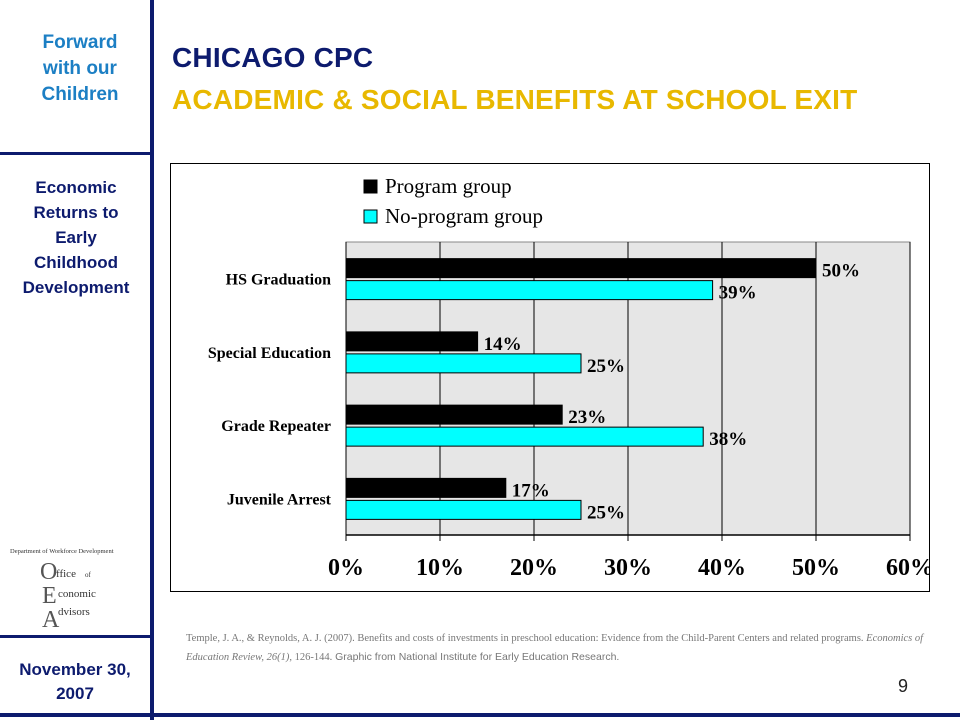 The image size is (960, 720). Describe the element at coordinates (76, 262) in the screenshot. I see `topic-line: Childhood` at that location.